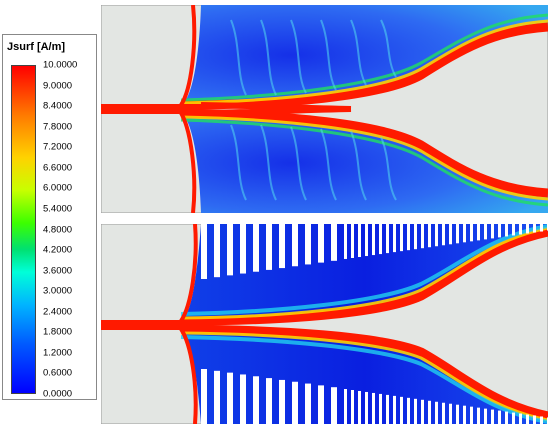 The height and width of the screenshot is (435, 550). I want to click on legend-tick-label: 3.0000, so click(58, 291).